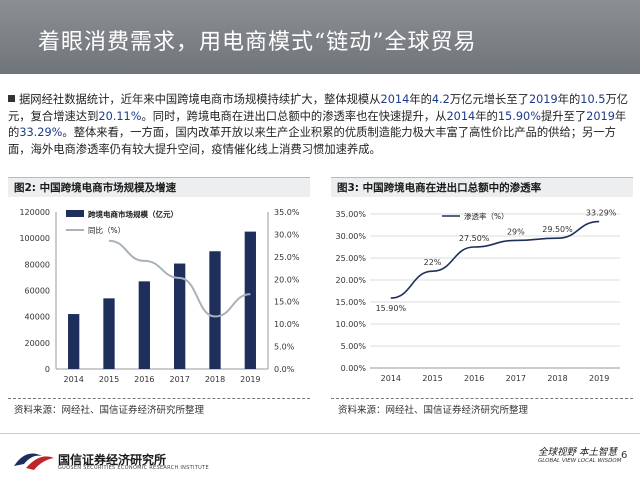 This screenshot has height=480, width=640. I want to click on figure-3-divider, so click(482, 398).